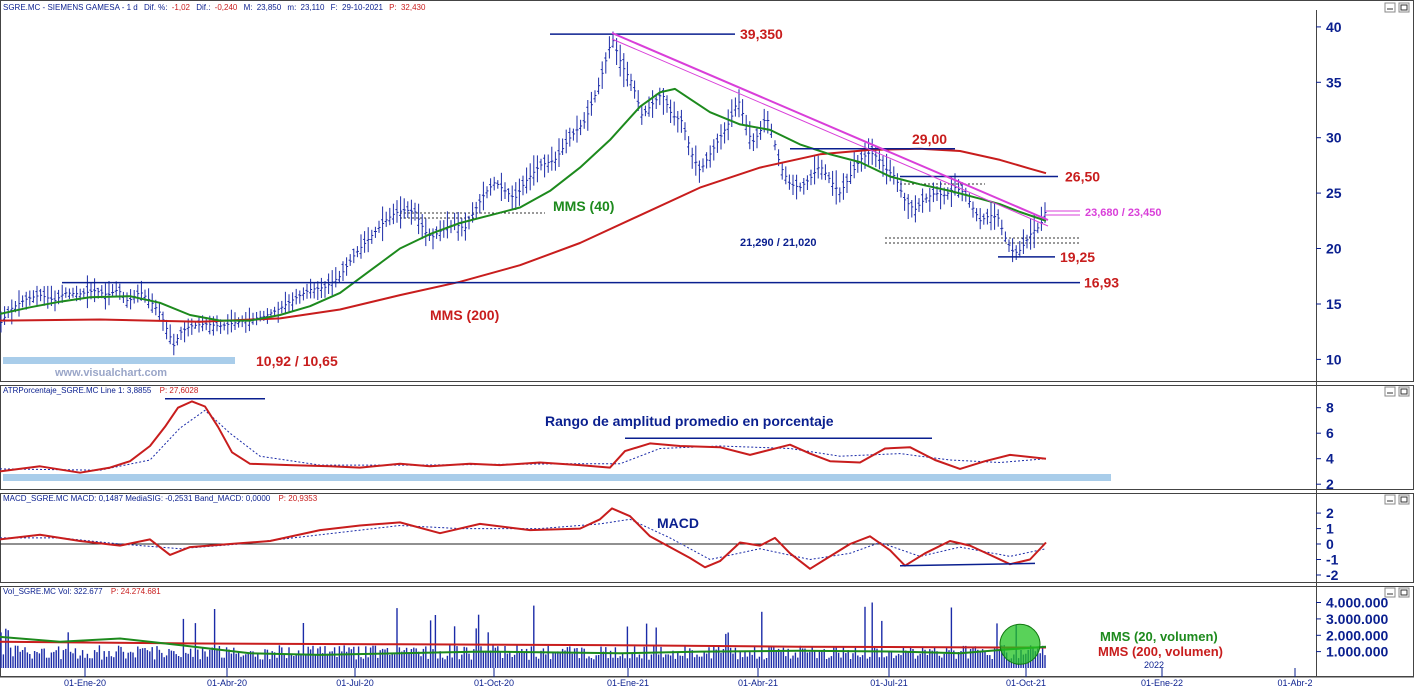 The width and height of the screenshot is (1415, 688). What do you see at coordinates (85, 683) in the screenshot?
I see `x-axis-label: 01-Ene-20` at bounding box center [85, 683].